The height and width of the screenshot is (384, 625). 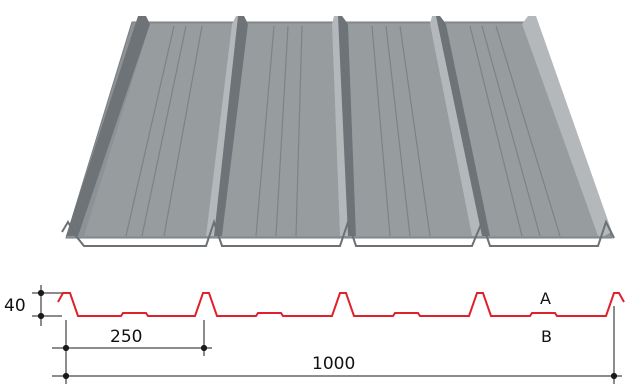 What do you see at coordinates (545, 298) in the screenshot?
I see `face-label-top: A` at bounding box center [545, 298].